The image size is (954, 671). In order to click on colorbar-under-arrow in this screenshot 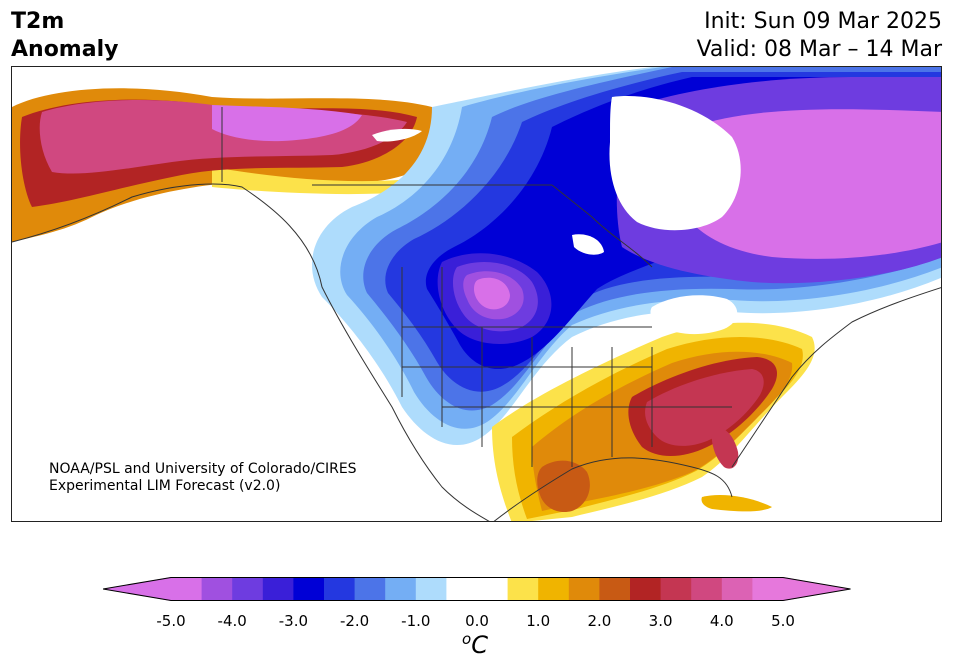, I will do `click(137, 589)`.